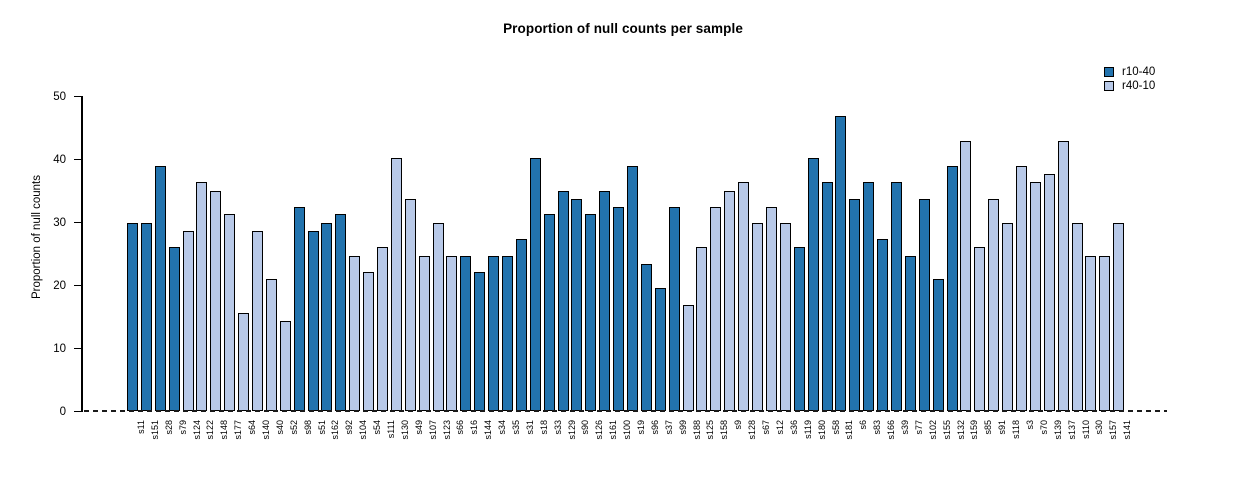  Describe the element at coordinates (1043, 427) in the screenshot. I see `x-tick-label-s70: s70` at that location.